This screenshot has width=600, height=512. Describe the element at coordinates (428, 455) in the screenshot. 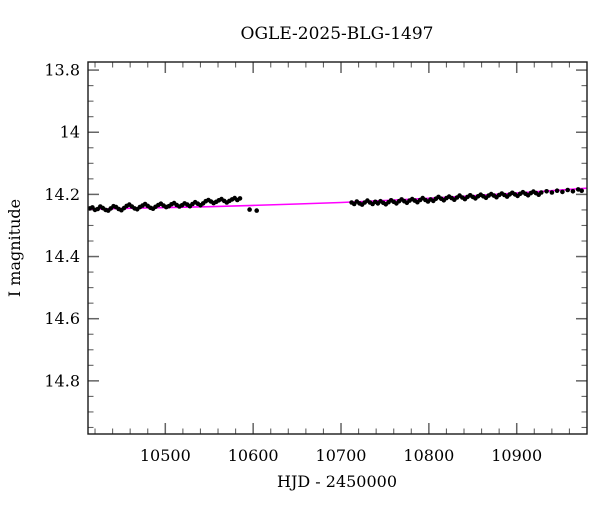

I see `x-tick-label: 10800` at that location.